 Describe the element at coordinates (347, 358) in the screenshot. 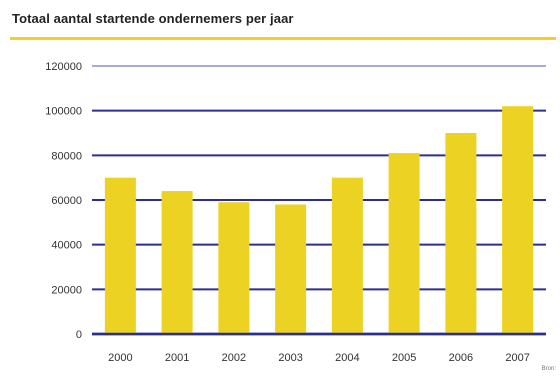

I see `x-tick-label-2004: 2004` at that location.